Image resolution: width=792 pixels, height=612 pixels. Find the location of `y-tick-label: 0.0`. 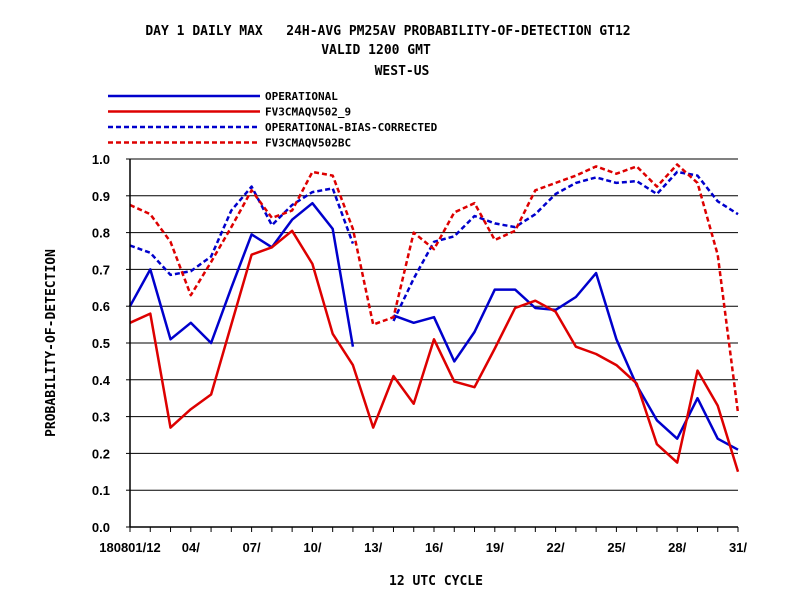

y-tick-label: 0.0 is located at coordinates (101, 527).